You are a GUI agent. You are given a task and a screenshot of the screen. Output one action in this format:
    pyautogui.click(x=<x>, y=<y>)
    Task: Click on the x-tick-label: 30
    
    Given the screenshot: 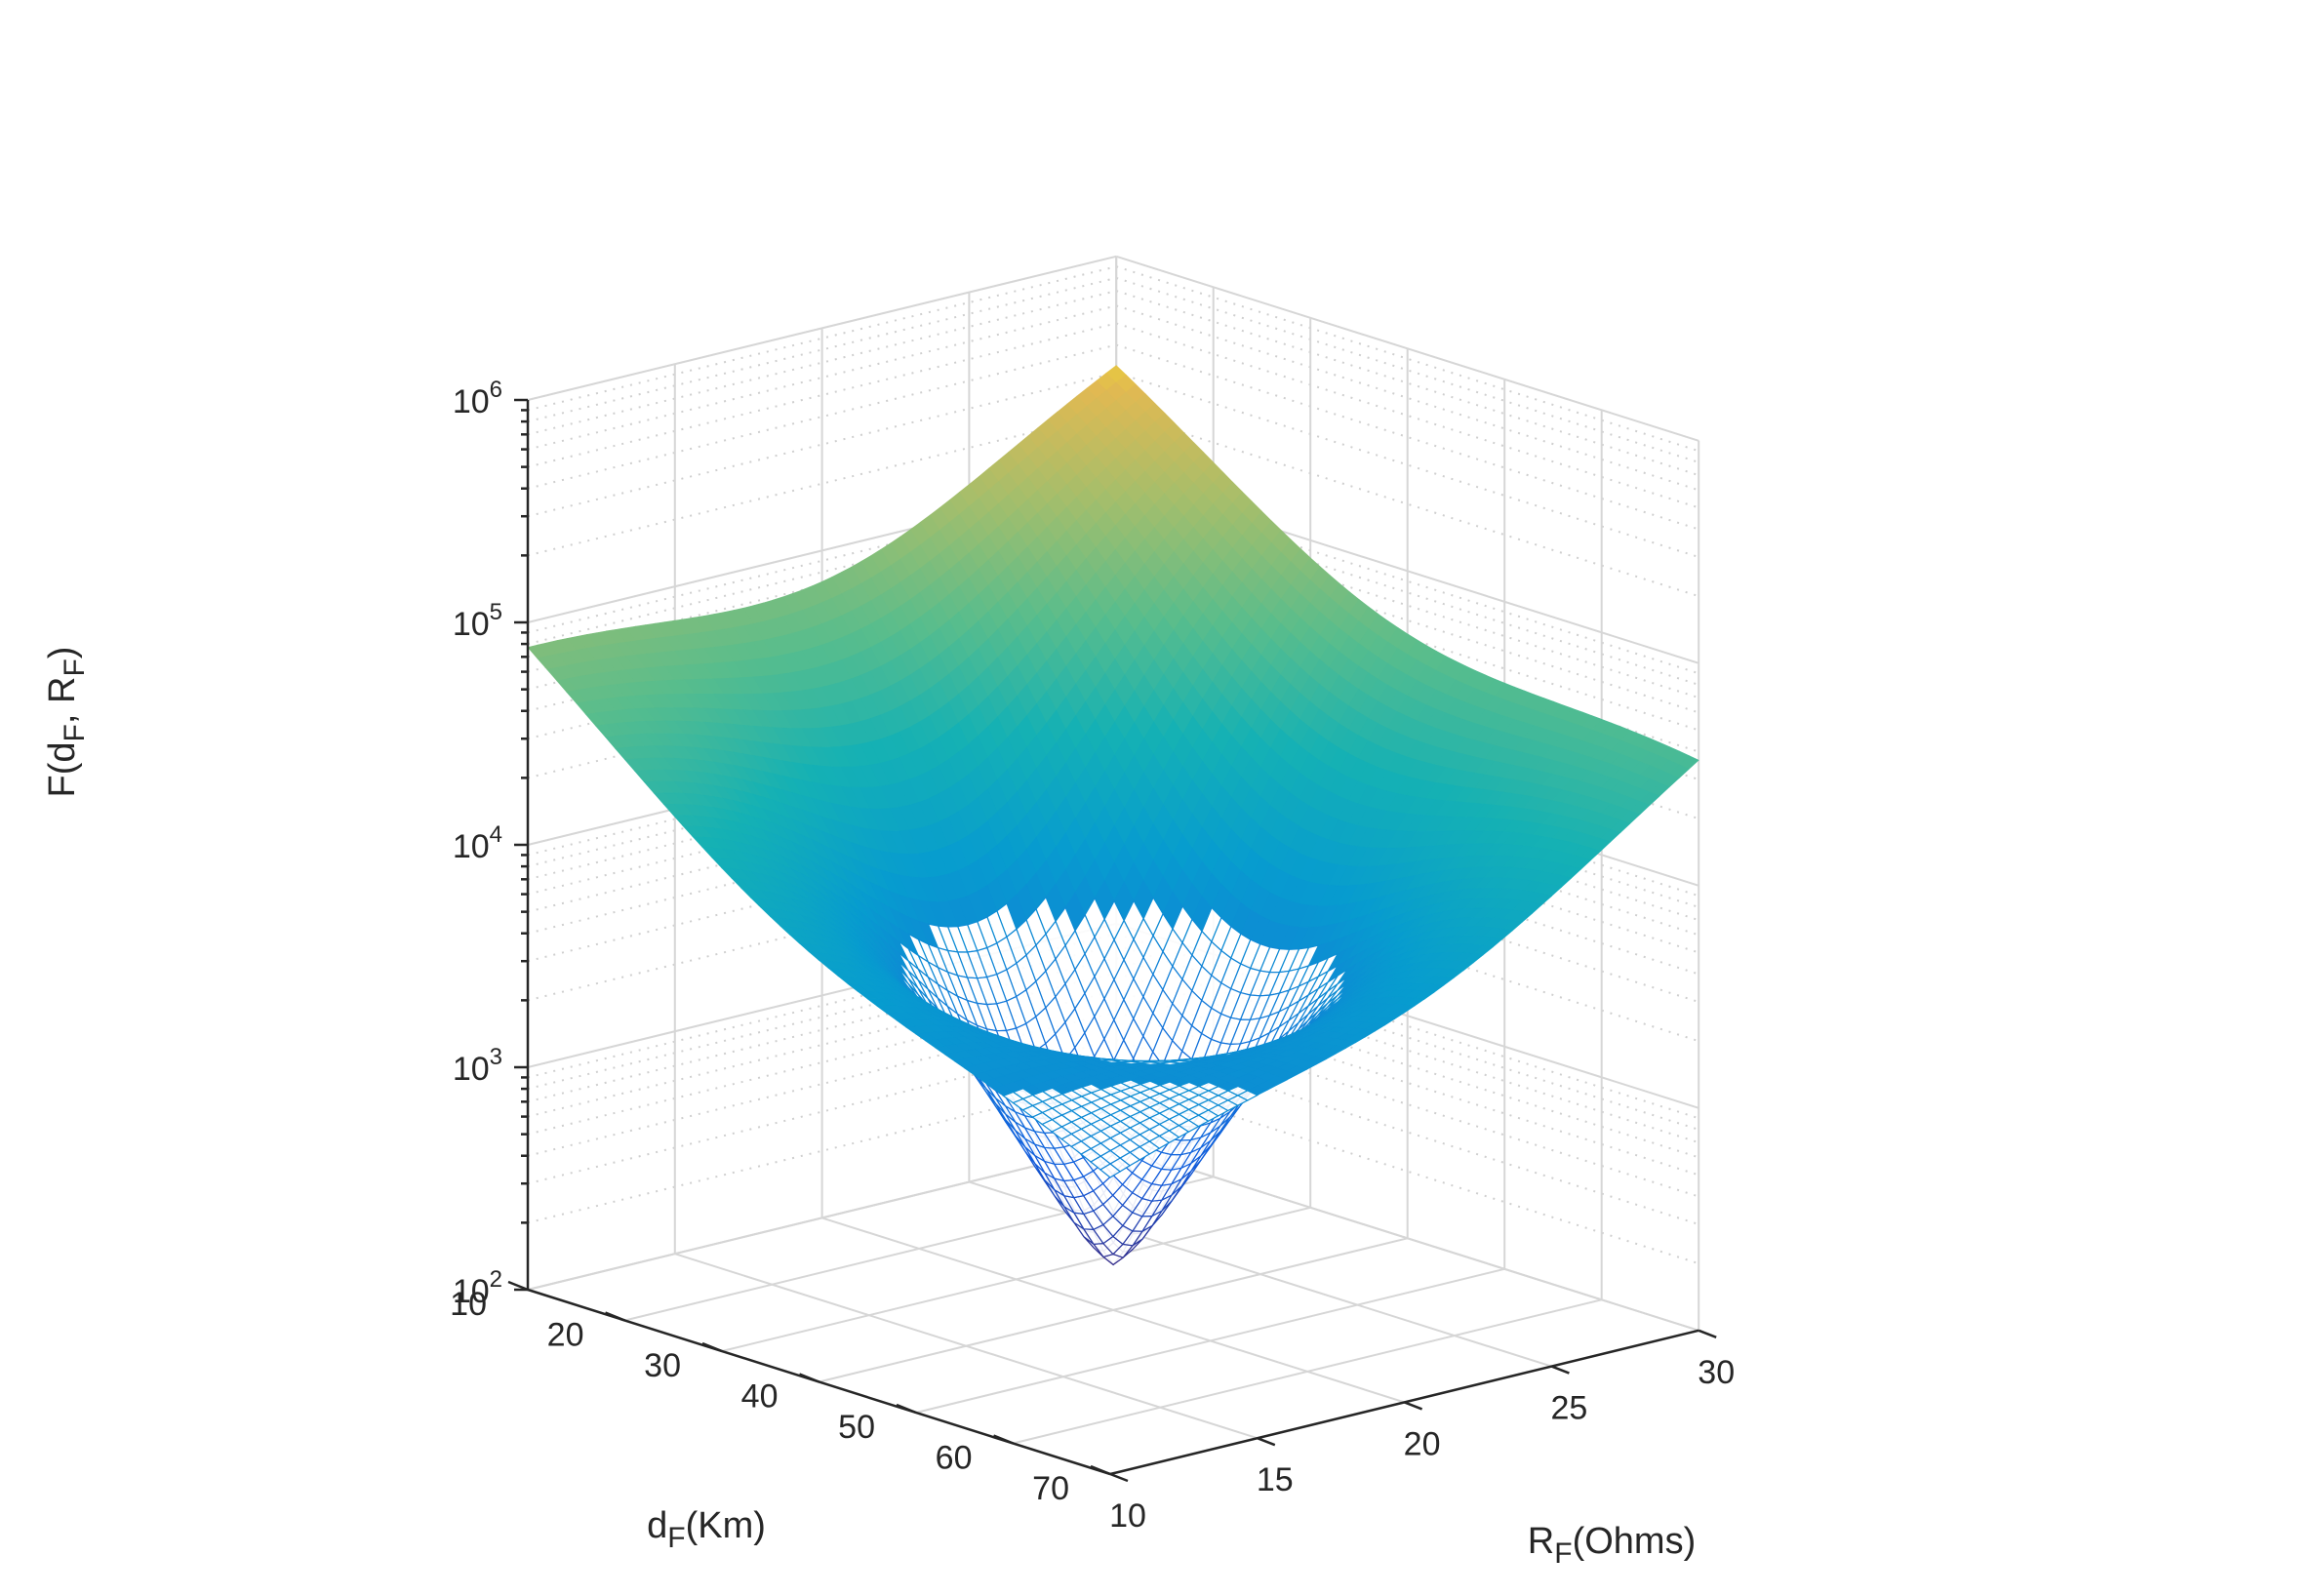 What is the action you would take?
    pyautogui.click(x=662, y=1366)
    